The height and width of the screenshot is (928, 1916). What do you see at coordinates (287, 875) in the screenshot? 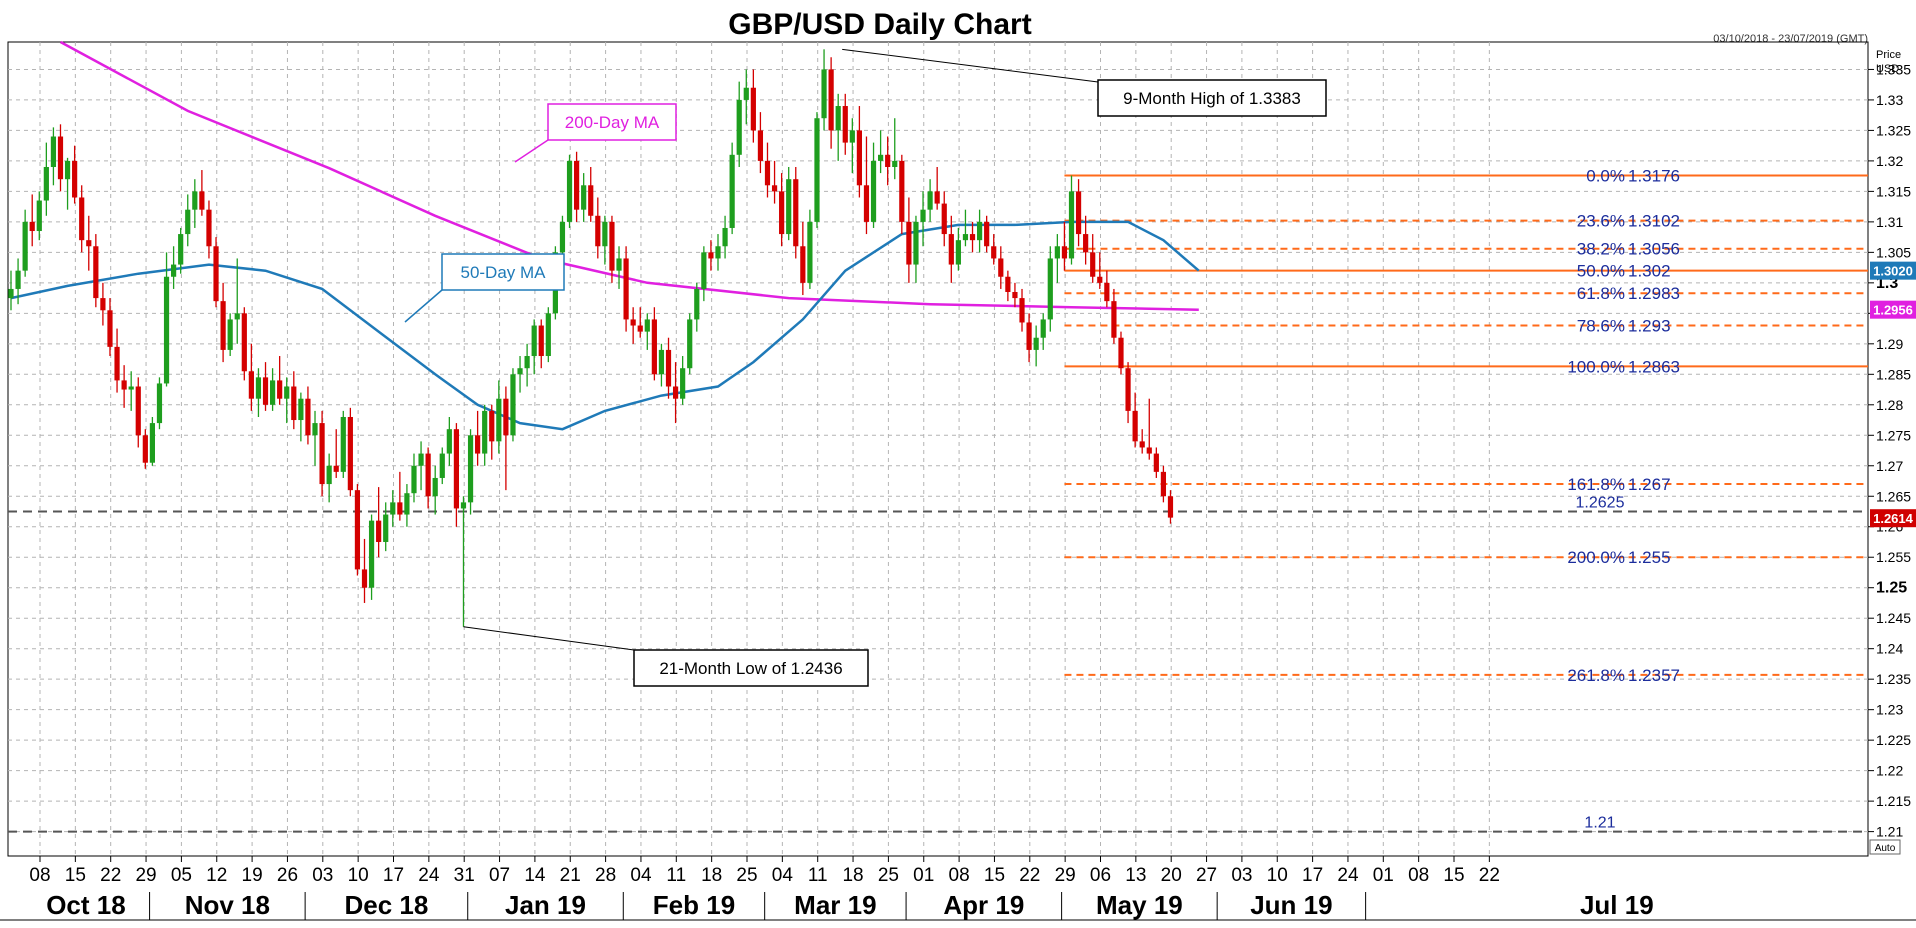
I see `x-tick-label: 26` at bounding box center [287, 875].